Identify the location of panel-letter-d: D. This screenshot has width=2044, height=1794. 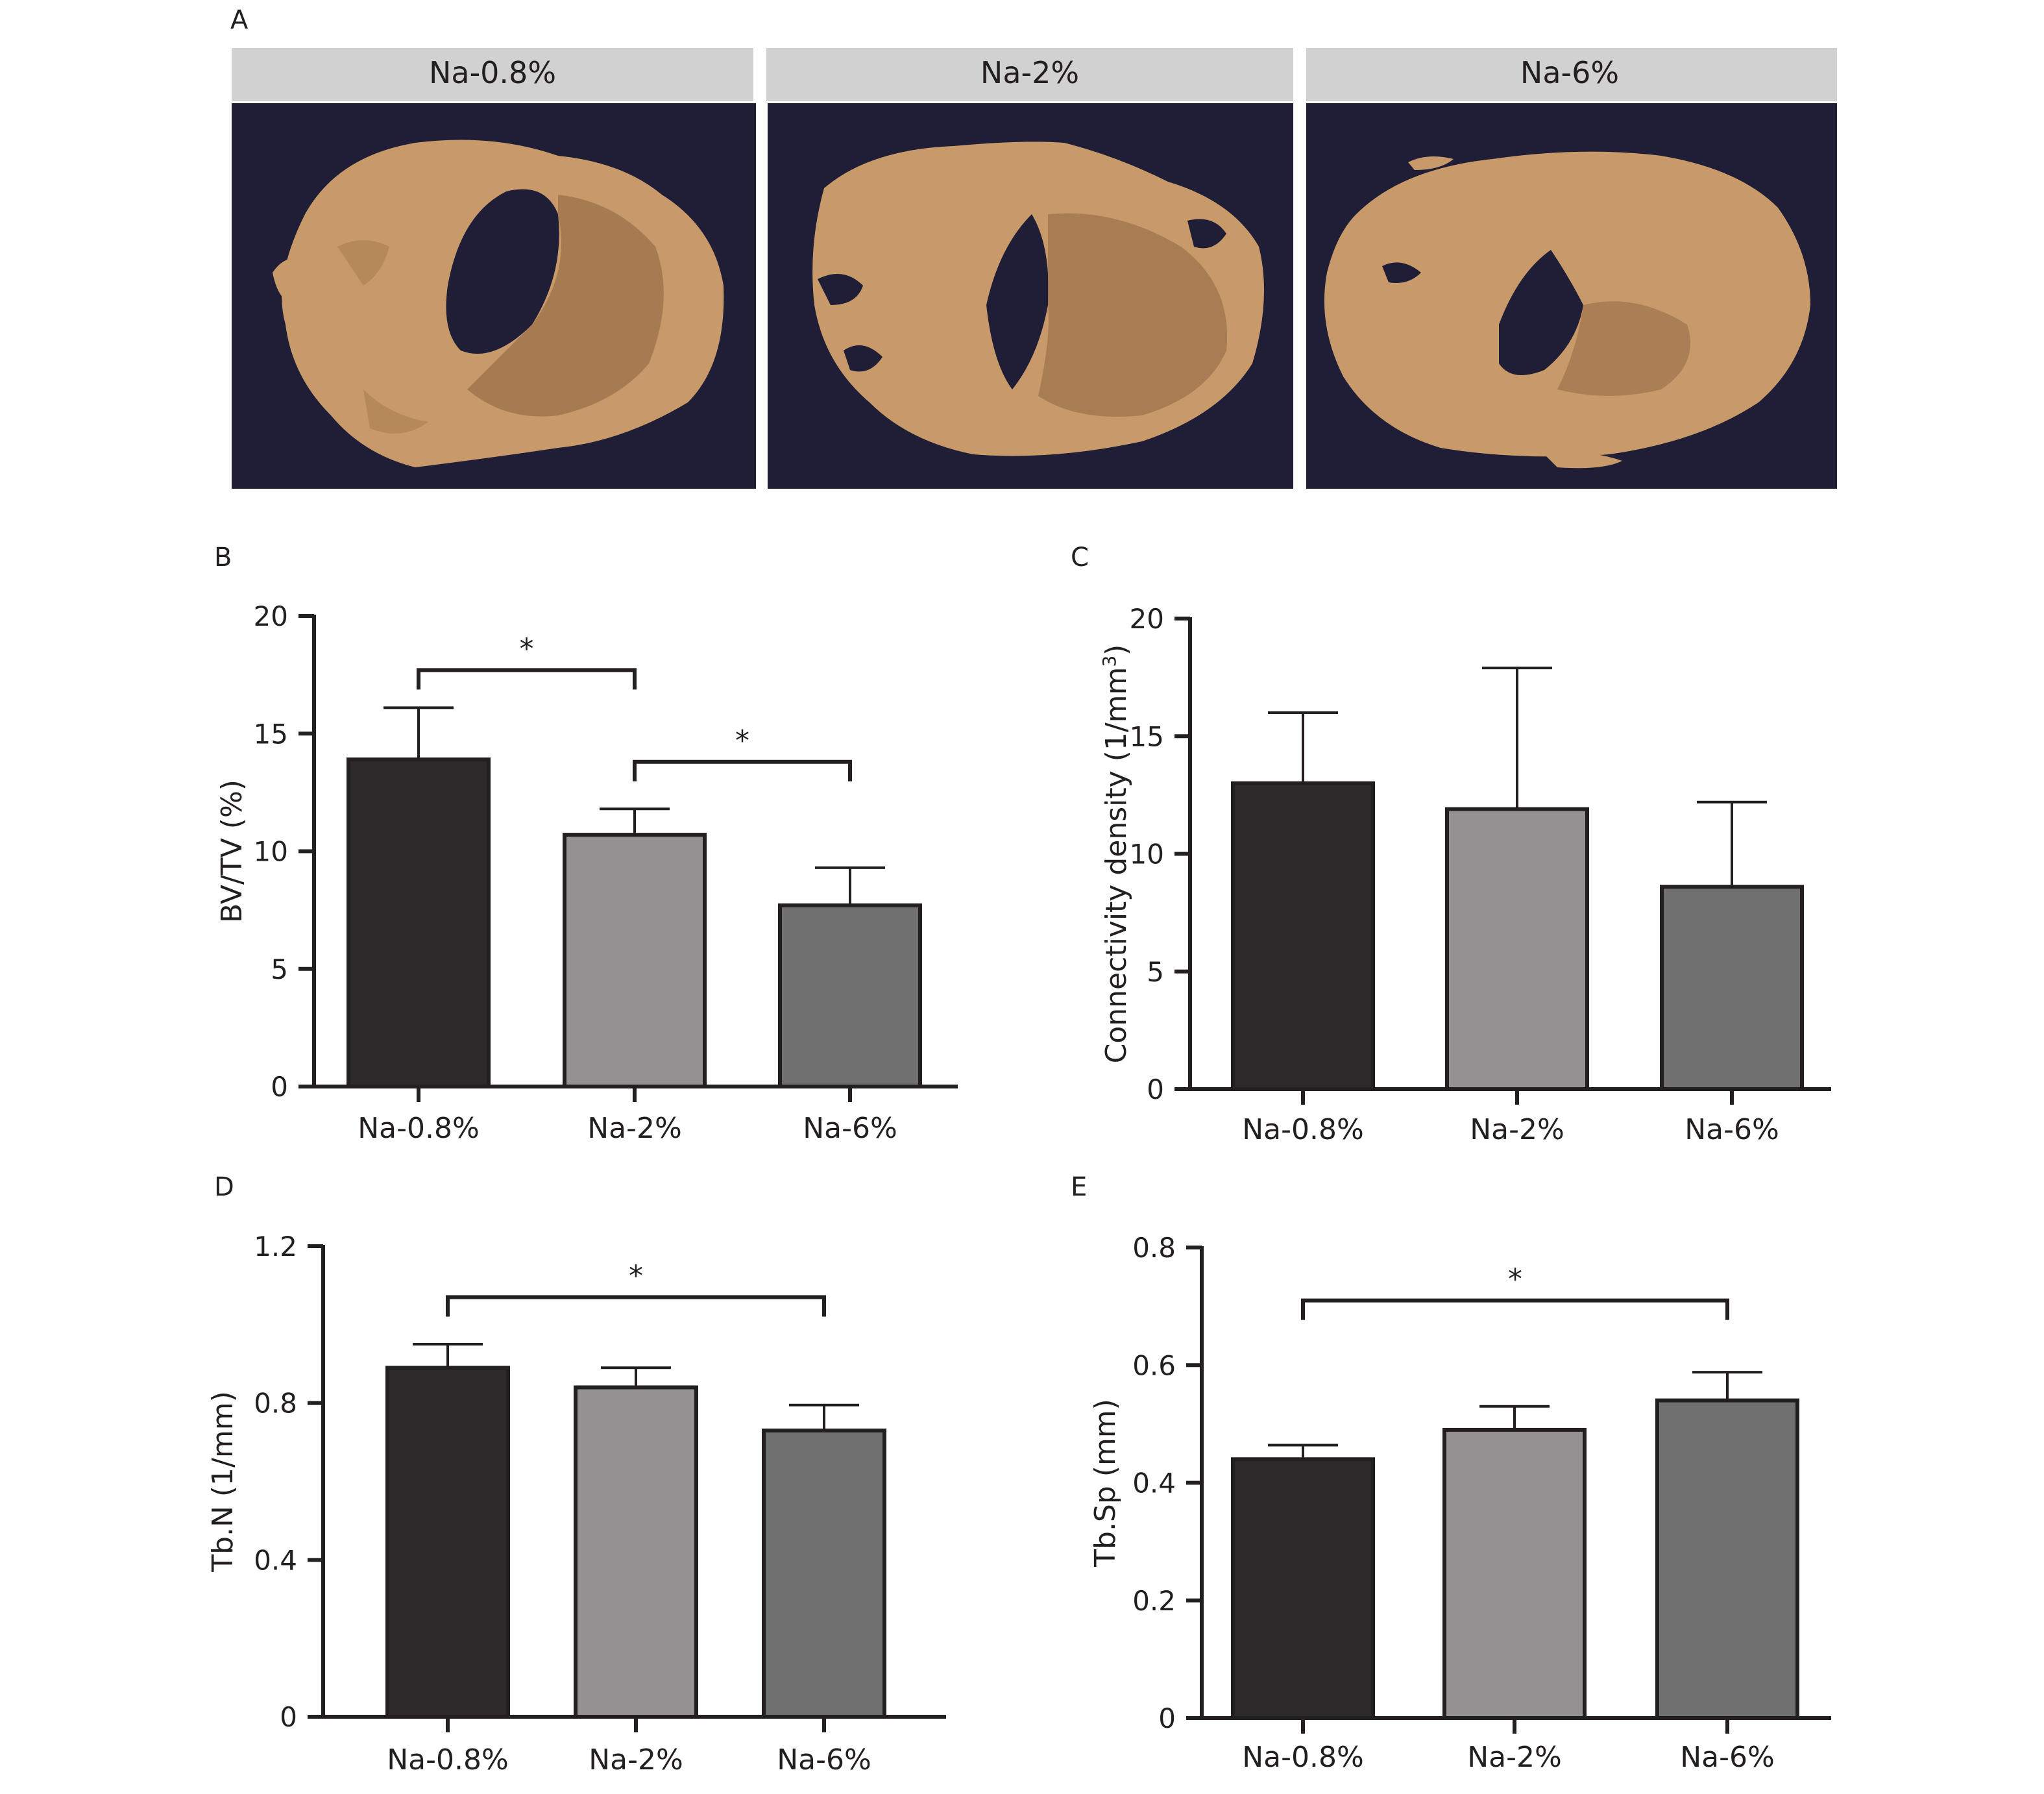
(224, 1187).